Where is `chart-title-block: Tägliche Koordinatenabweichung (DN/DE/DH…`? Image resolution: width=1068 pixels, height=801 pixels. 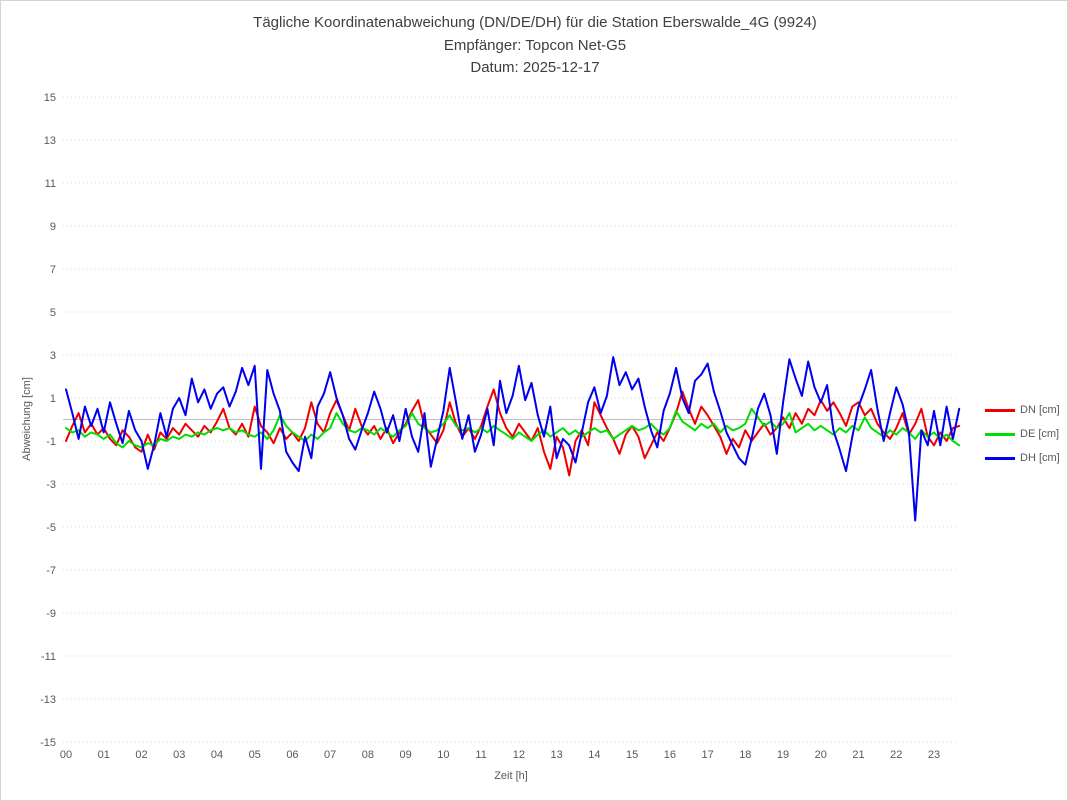 chart-title-block: Tägliche Koordinatenabweichung (DN/DE/DH… is located at coordinates (534, 46).